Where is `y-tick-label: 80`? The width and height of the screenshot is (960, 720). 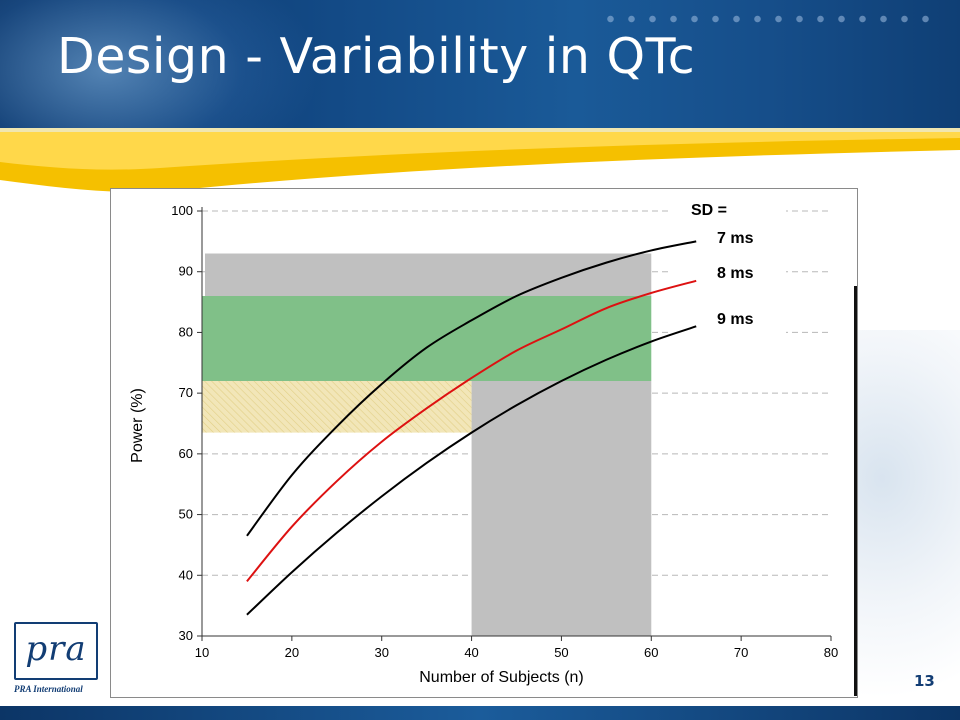 y-tick-label: 80 is located at coordinates (186, 331).